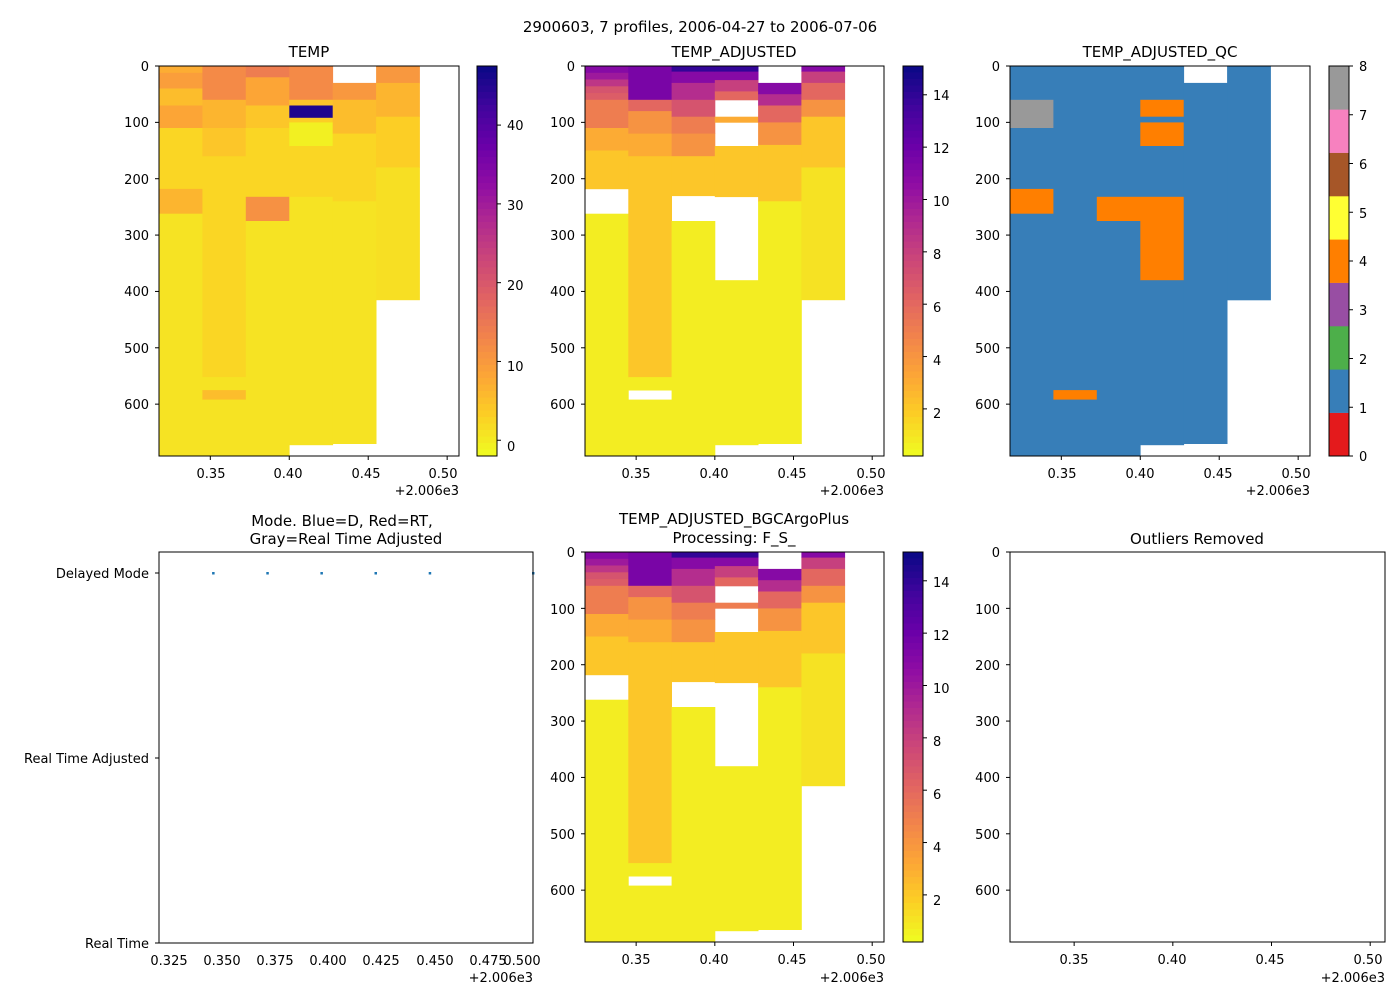 The width and height of the screenshot is (1400, 1000). What do you see at coordinates (734, 747) in the screenshot?
I see `bgc-plot-frame` at bounding box center [734, 747].